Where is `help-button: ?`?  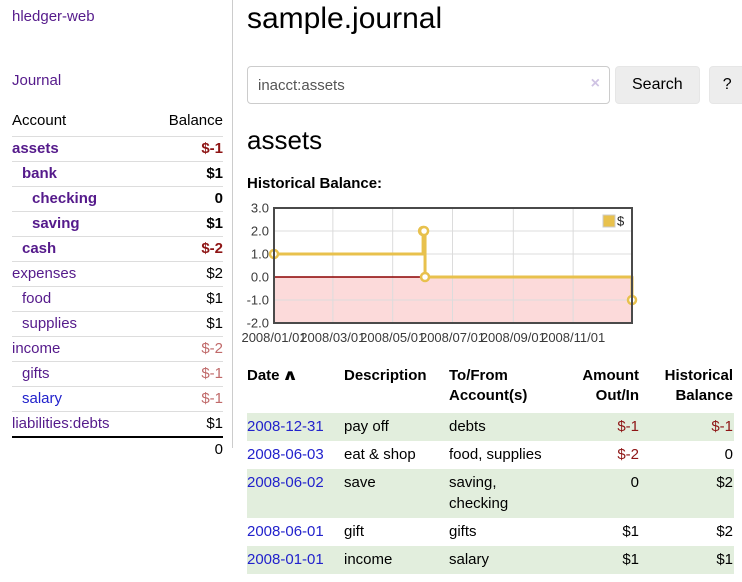 help-button: ? is located at coordinates (725, 85).